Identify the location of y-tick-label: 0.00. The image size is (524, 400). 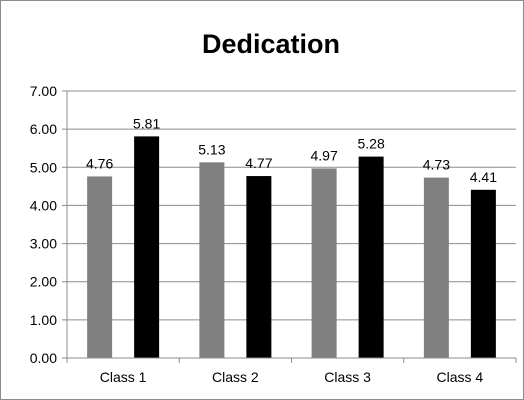
(43, 358).